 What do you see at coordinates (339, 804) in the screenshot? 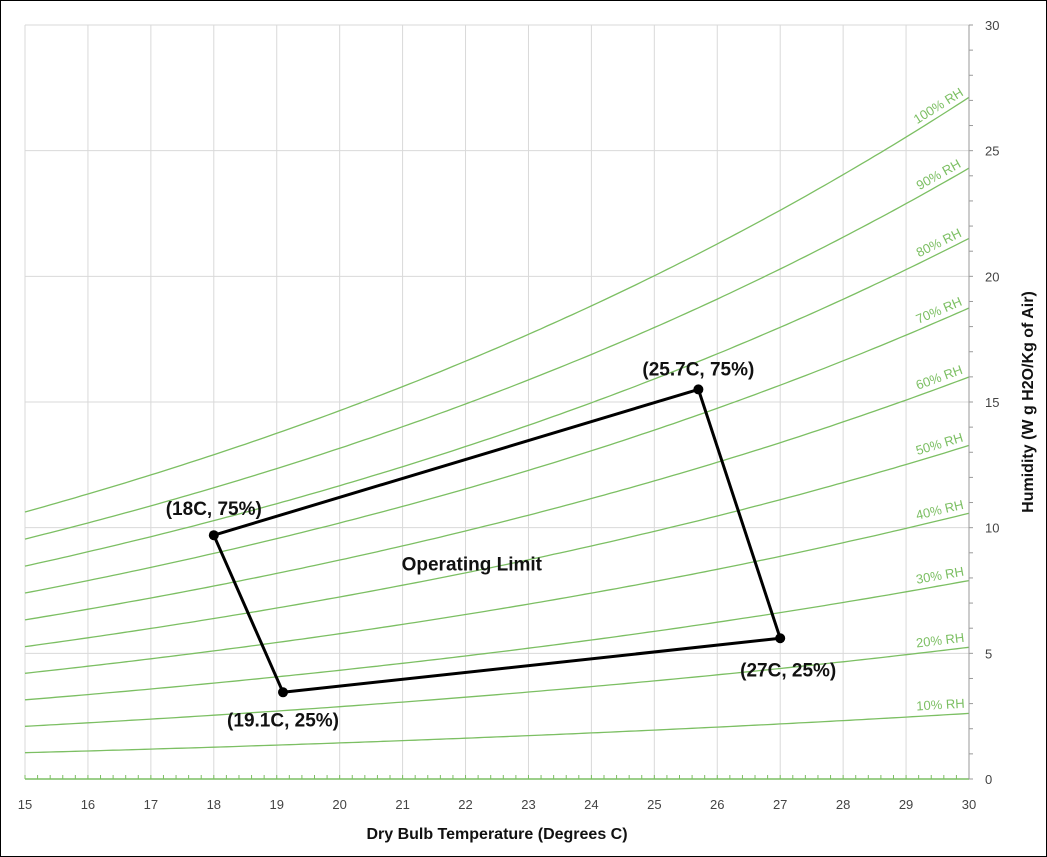
I see `x-tick-label: 20` at bounding box center [339, 804].